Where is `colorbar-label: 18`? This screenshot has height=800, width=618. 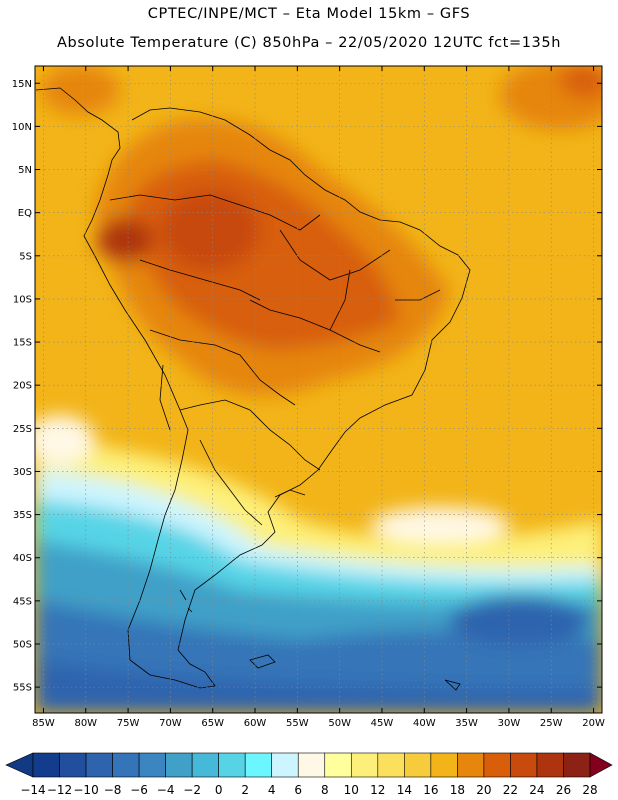
colorbar-label: 18 is located at coordinates (457, 790).